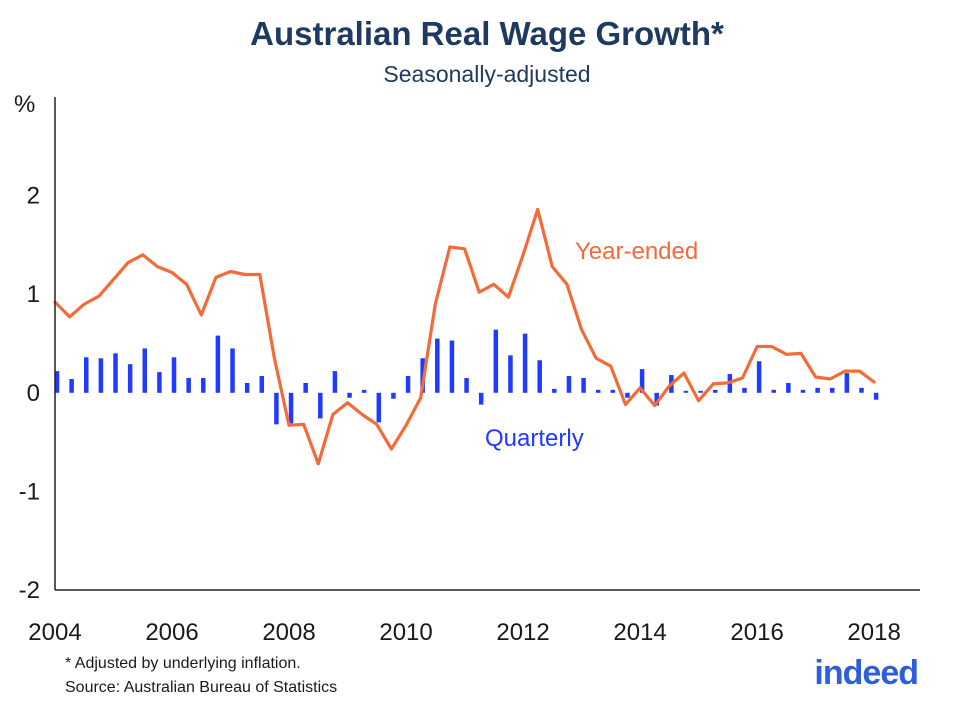 The image size is (975, 706). Describe the element at coordinates (639, 632) in the screenshot. I see `x-tick-label: 2014` at that location.